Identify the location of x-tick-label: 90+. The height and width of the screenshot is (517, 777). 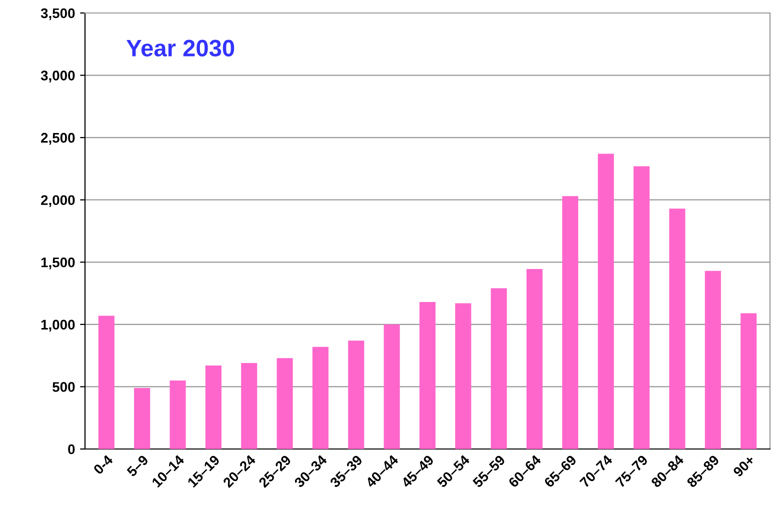
(744, 466).